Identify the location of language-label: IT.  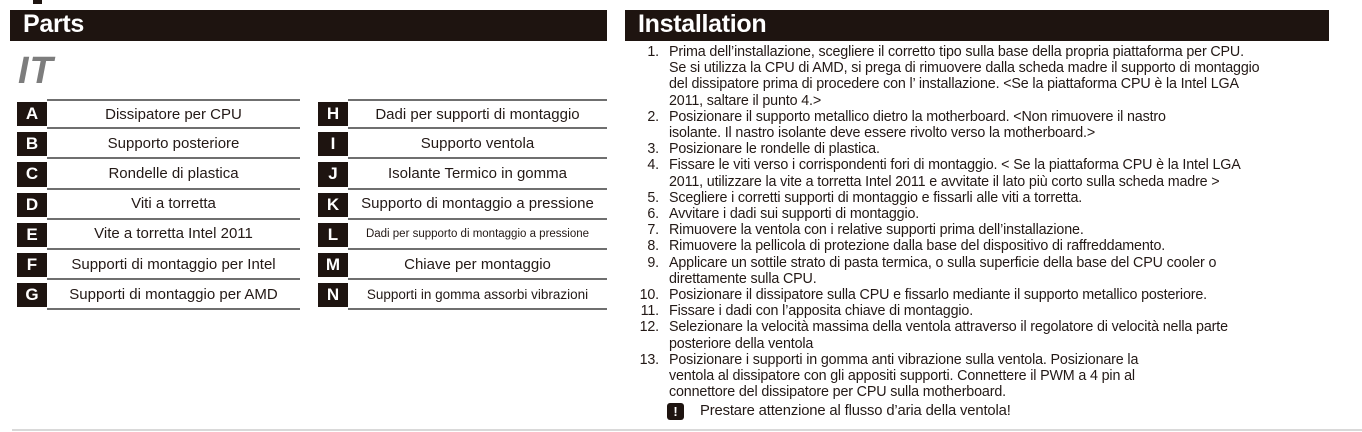
(36, 71).